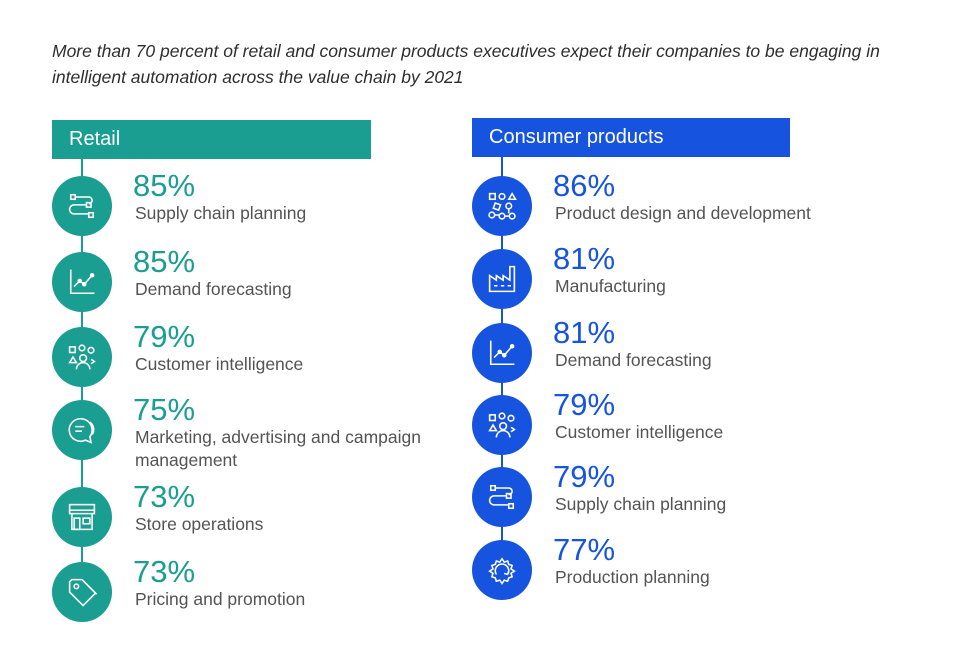 Image resolution: width=972 pixels, height=651 pixels. What do you see at coordinates (502, 570) in the screenshot?
I see `gear-cycle-icon` at bounding box center [502, 570].